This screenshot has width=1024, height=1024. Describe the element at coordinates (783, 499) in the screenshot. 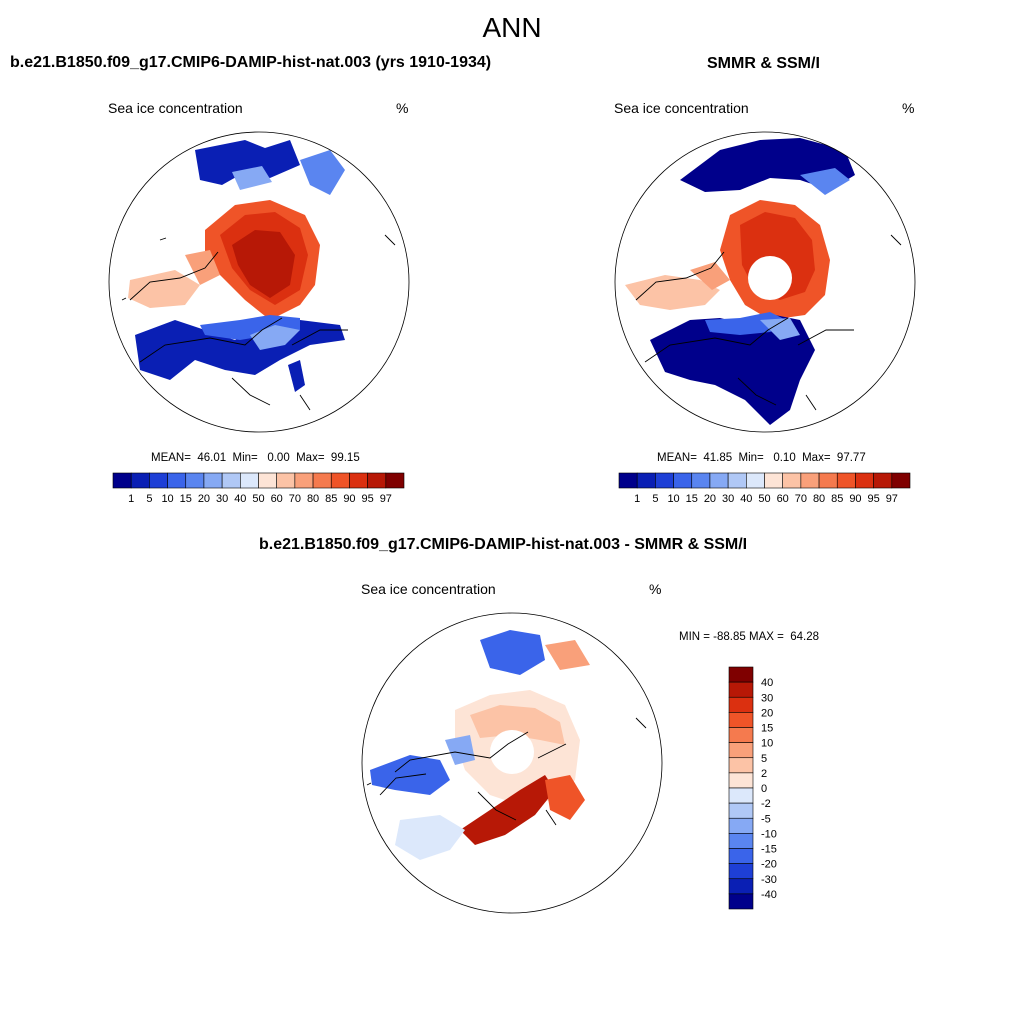

I see `right-colorbar-tick-label: 60` at that location.